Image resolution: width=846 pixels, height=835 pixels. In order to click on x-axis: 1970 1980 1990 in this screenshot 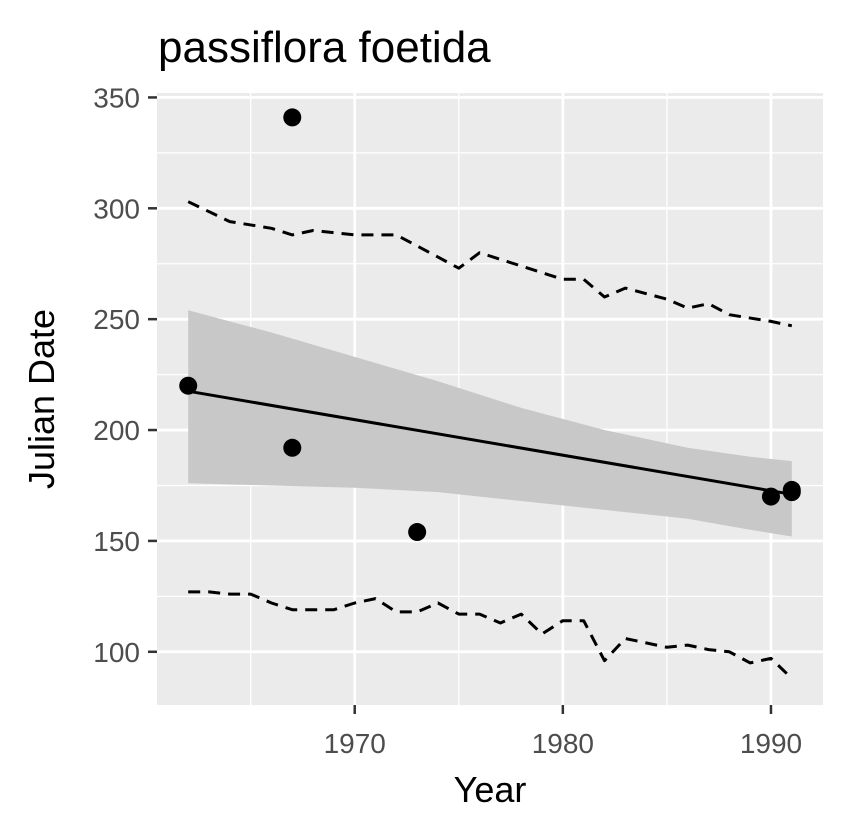, I will do `click(563, 732)`.